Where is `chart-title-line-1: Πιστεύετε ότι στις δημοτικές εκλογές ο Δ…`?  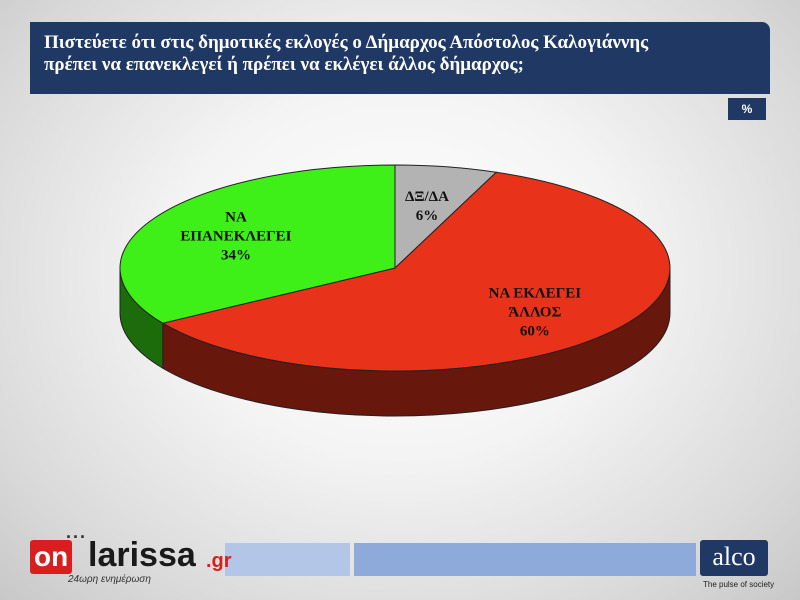 chart-title-line-1: Πιστεύετε ότι στις δημοτικές εκλογές ο Δ… is located at coordinates (346, 42).